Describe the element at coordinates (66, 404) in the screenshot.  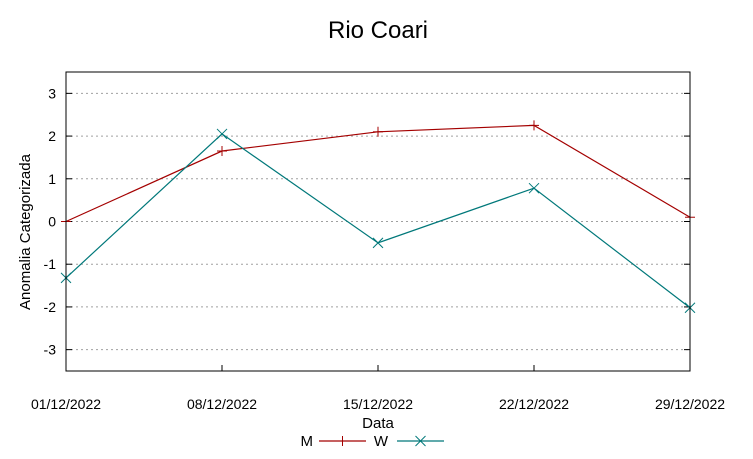
I see `x-tick-label: 01/12/2022` at that location.